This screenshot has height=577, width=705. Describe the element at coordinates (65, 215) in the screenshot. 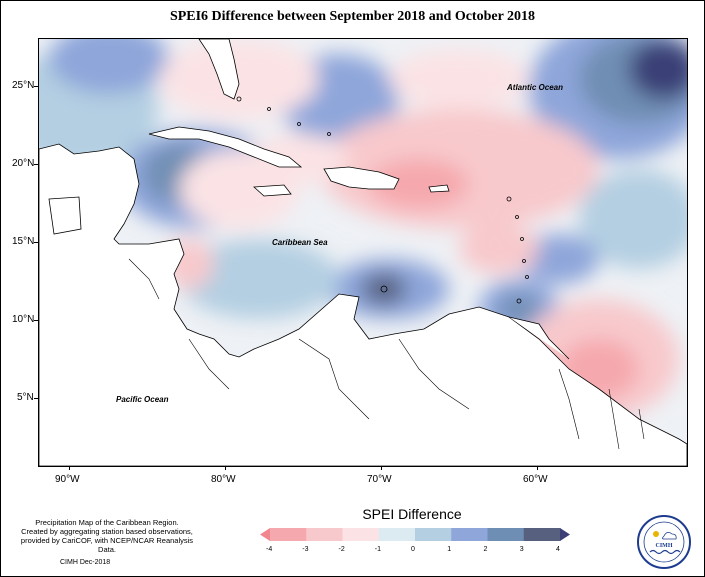

I see `yucatan-land` at that location.